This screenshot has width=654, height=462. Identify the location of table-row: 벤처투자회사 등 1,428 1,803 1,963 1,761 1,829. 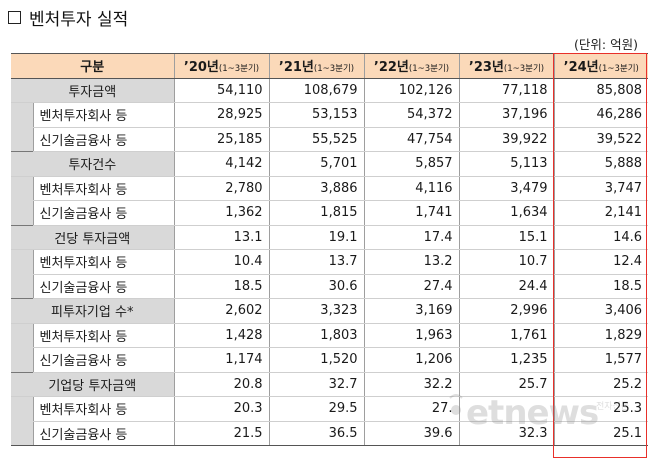
(330, 335).